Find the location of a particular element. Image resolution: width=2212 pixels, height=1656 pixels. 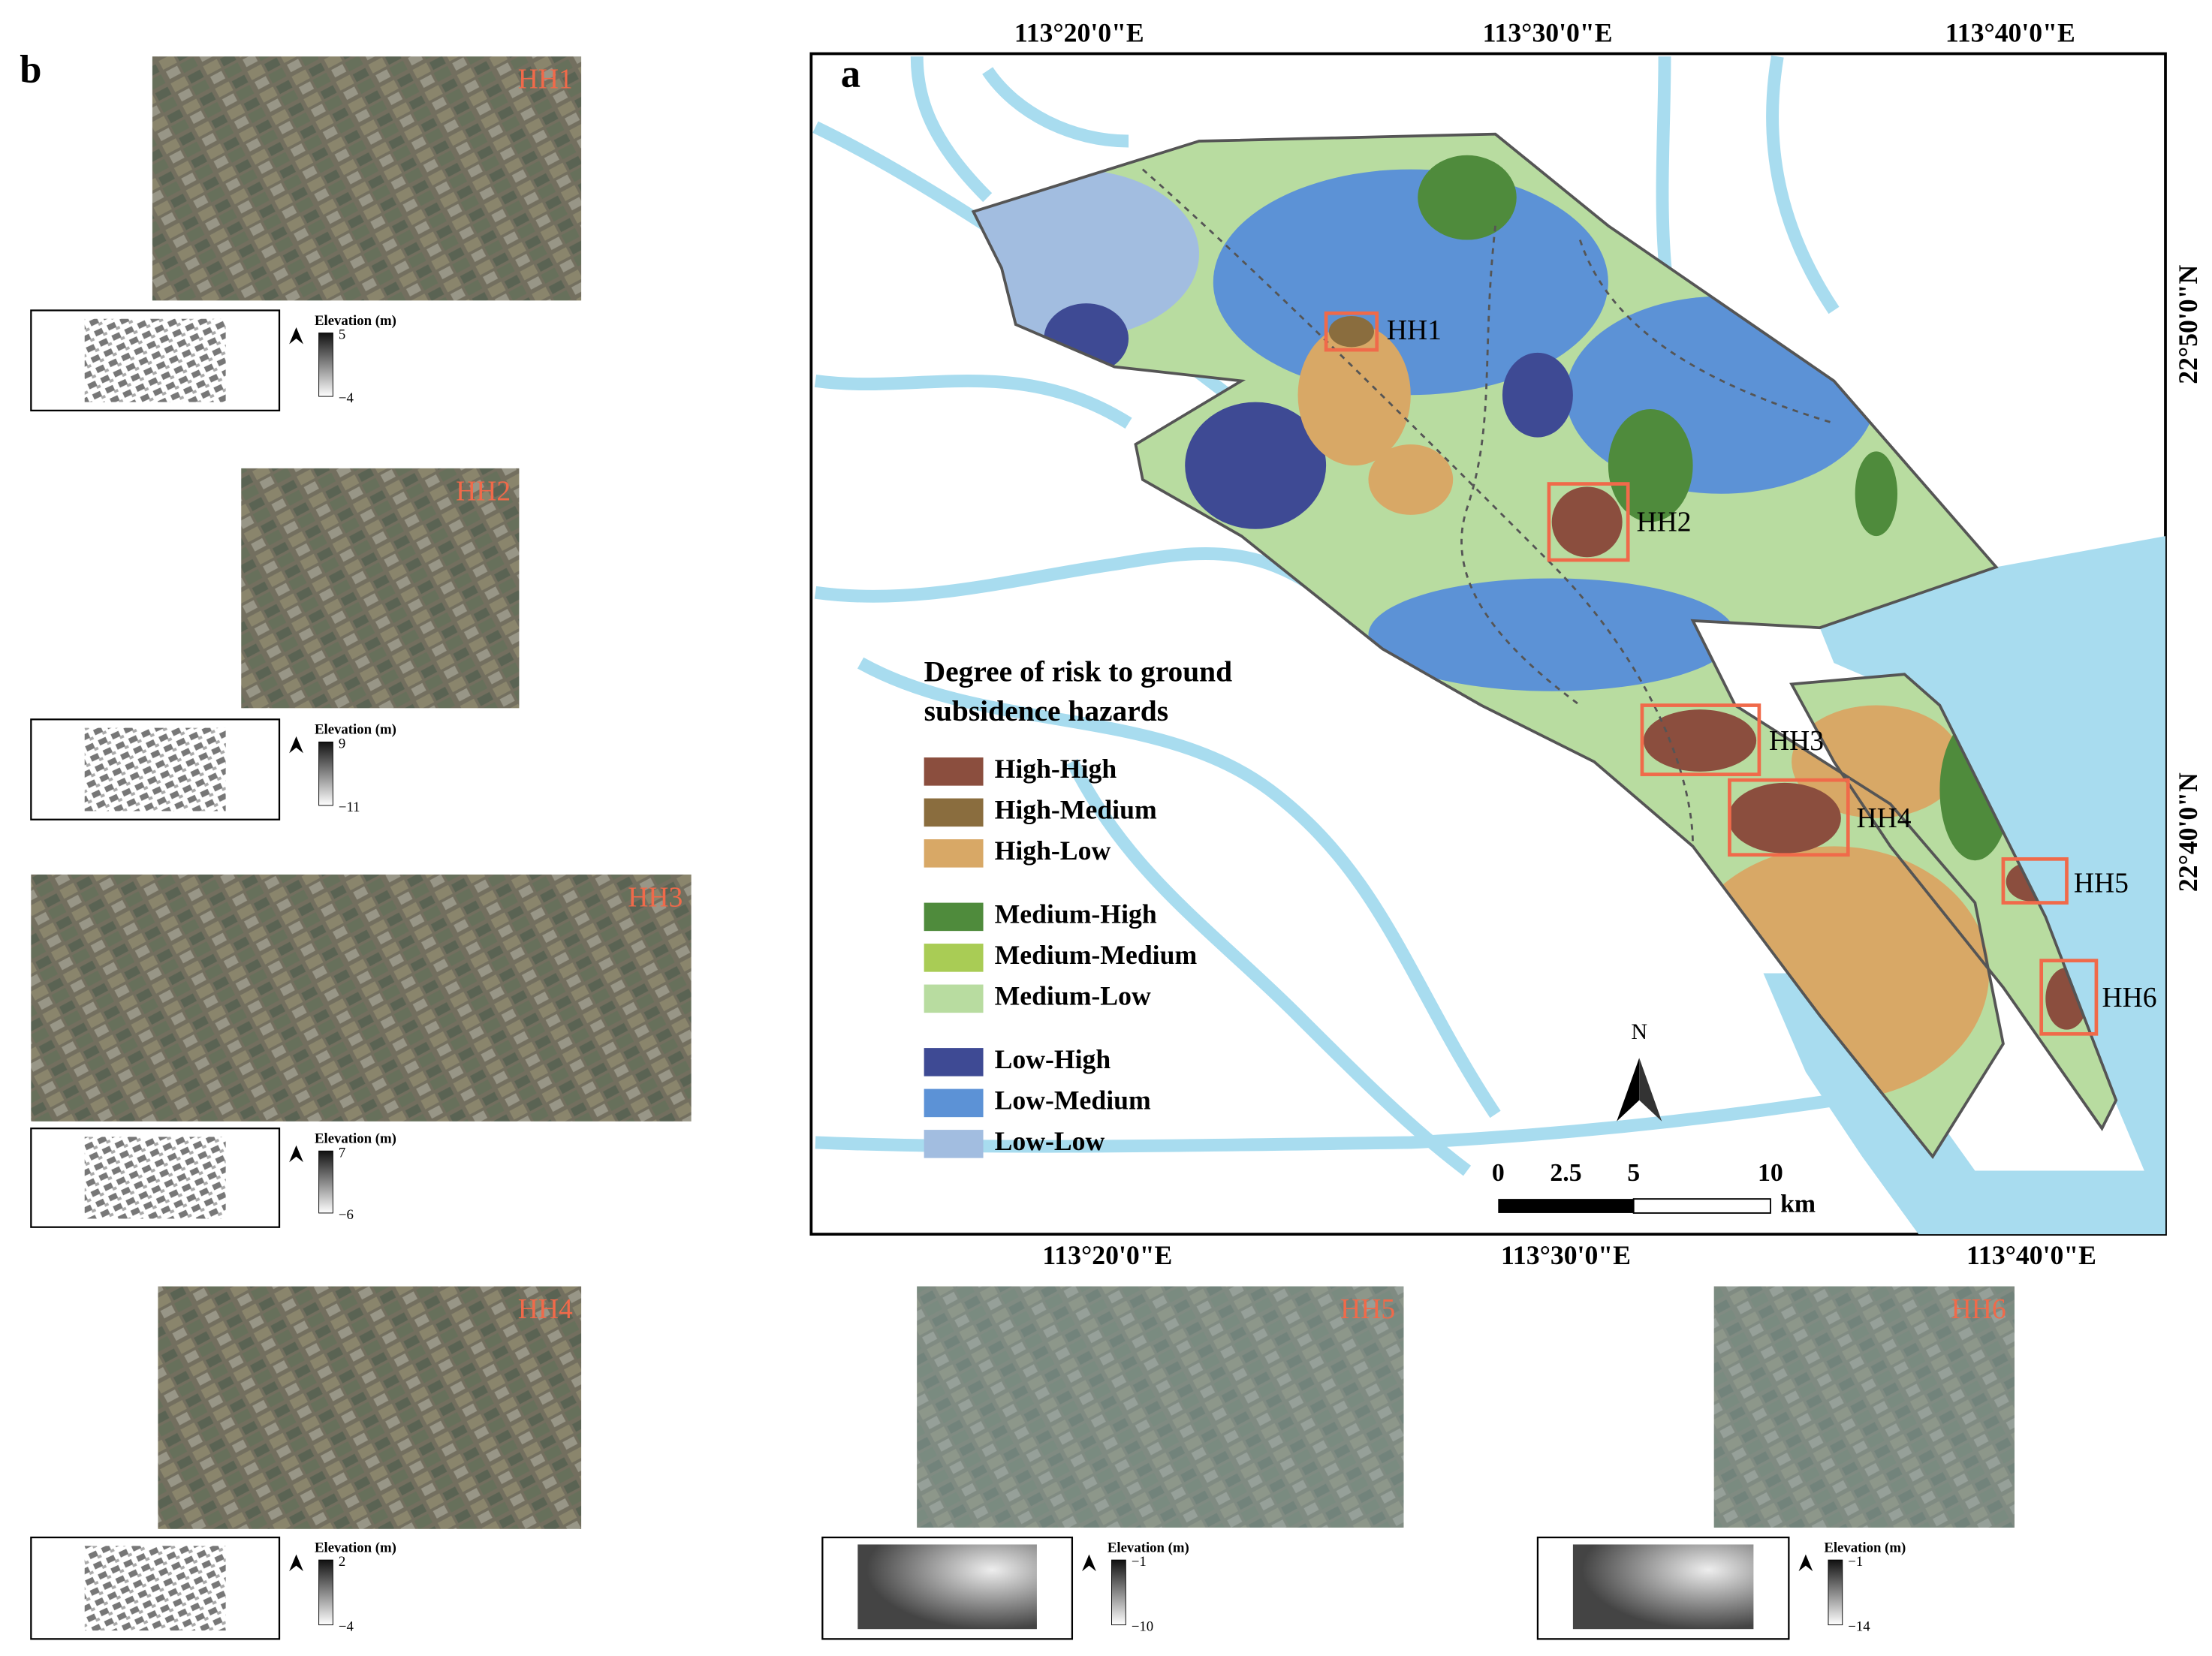

hotspot-label: HH5 is located at coordinates (2101, 884).